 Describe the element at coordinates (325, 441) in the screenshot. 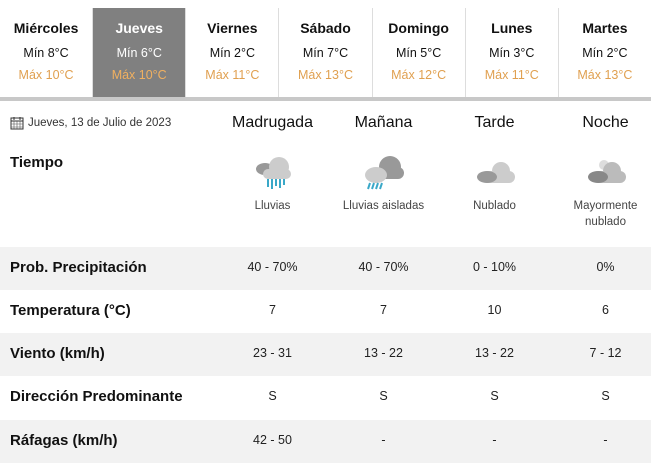

I see `row-gusts: Ráfagas (km/h) 42 - 50 - - -` at that location.